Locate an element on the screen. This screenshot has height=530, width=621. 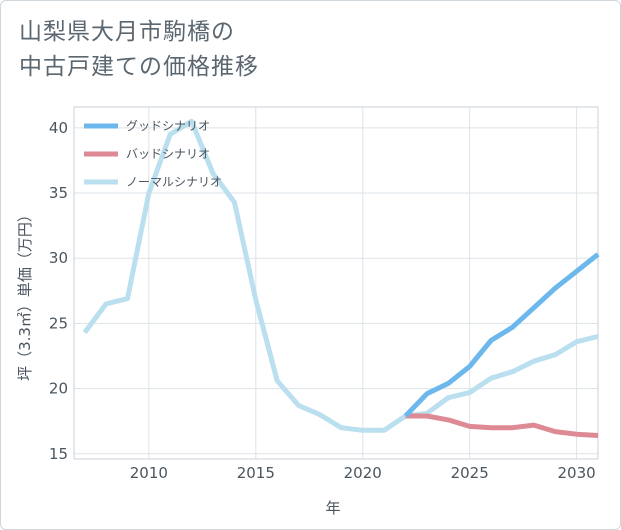
y-tick-label: 20 is located at coordinates (58, 389).